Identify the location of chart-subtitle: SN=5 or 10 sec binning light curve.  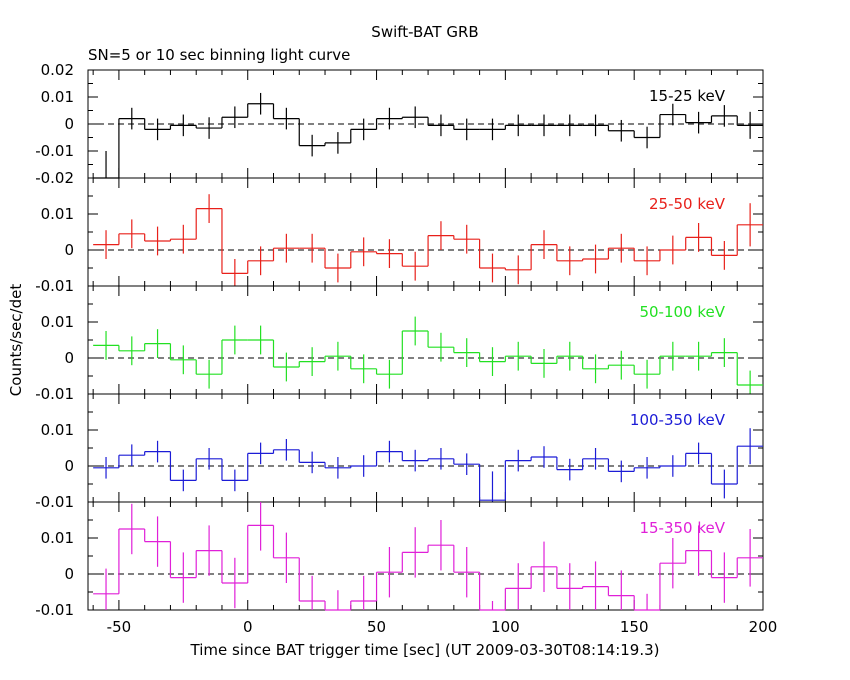
(219, 55).